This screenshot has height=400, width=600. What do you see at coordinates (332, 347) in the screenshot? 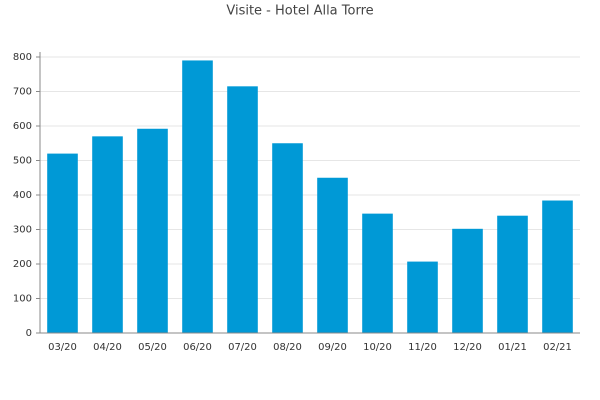
I see `x-tick-label: 09/20` at bounding box center [332, 347].